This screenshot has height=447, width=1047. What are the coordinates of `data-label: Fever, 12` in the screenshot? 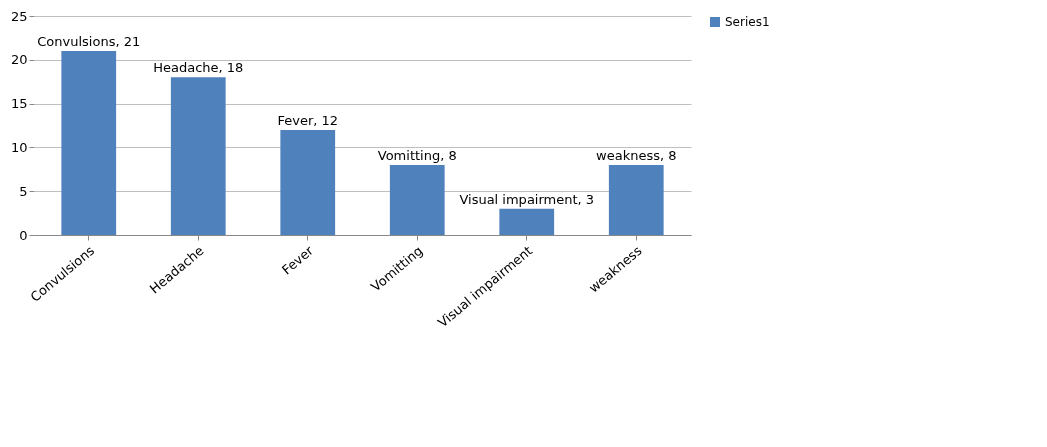 It's located at (308, 120).